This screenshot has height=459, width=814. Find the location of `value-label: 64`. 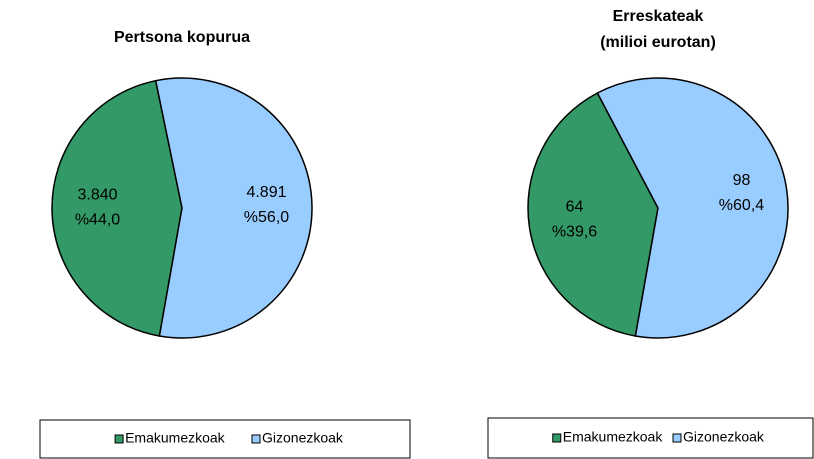

value-label: 64 is located at coordinates (575, 206).